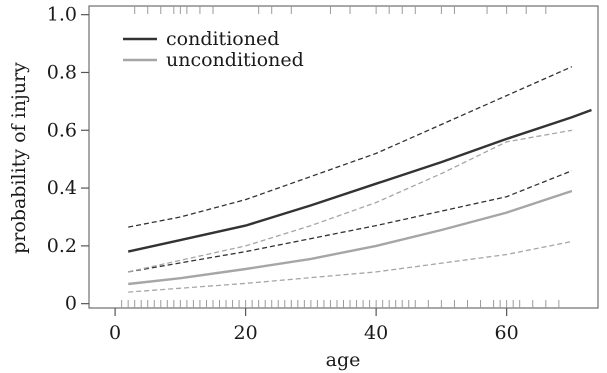 The width and height of the screenshot is (607, 373). What do you see at coordinates (246, 333) in the screenshot?
I see `x-tick-label-1: 20` at bounding box center [246, 333].